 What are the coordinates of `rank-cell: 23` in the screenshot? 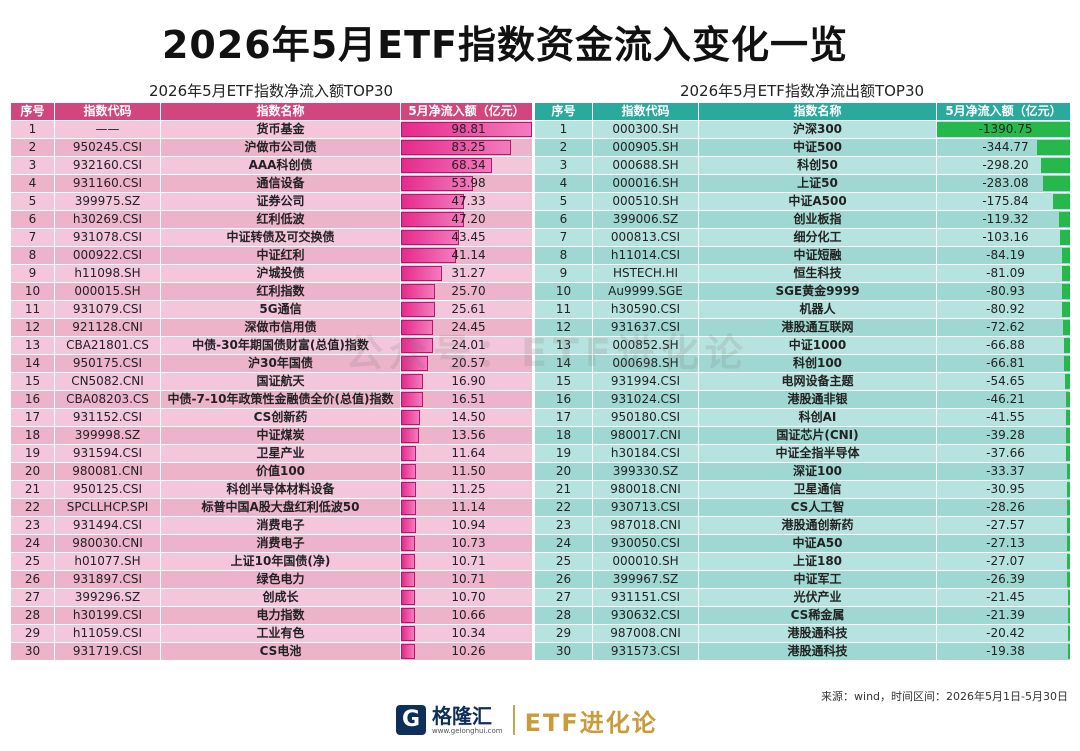 It's located at (563, 525).